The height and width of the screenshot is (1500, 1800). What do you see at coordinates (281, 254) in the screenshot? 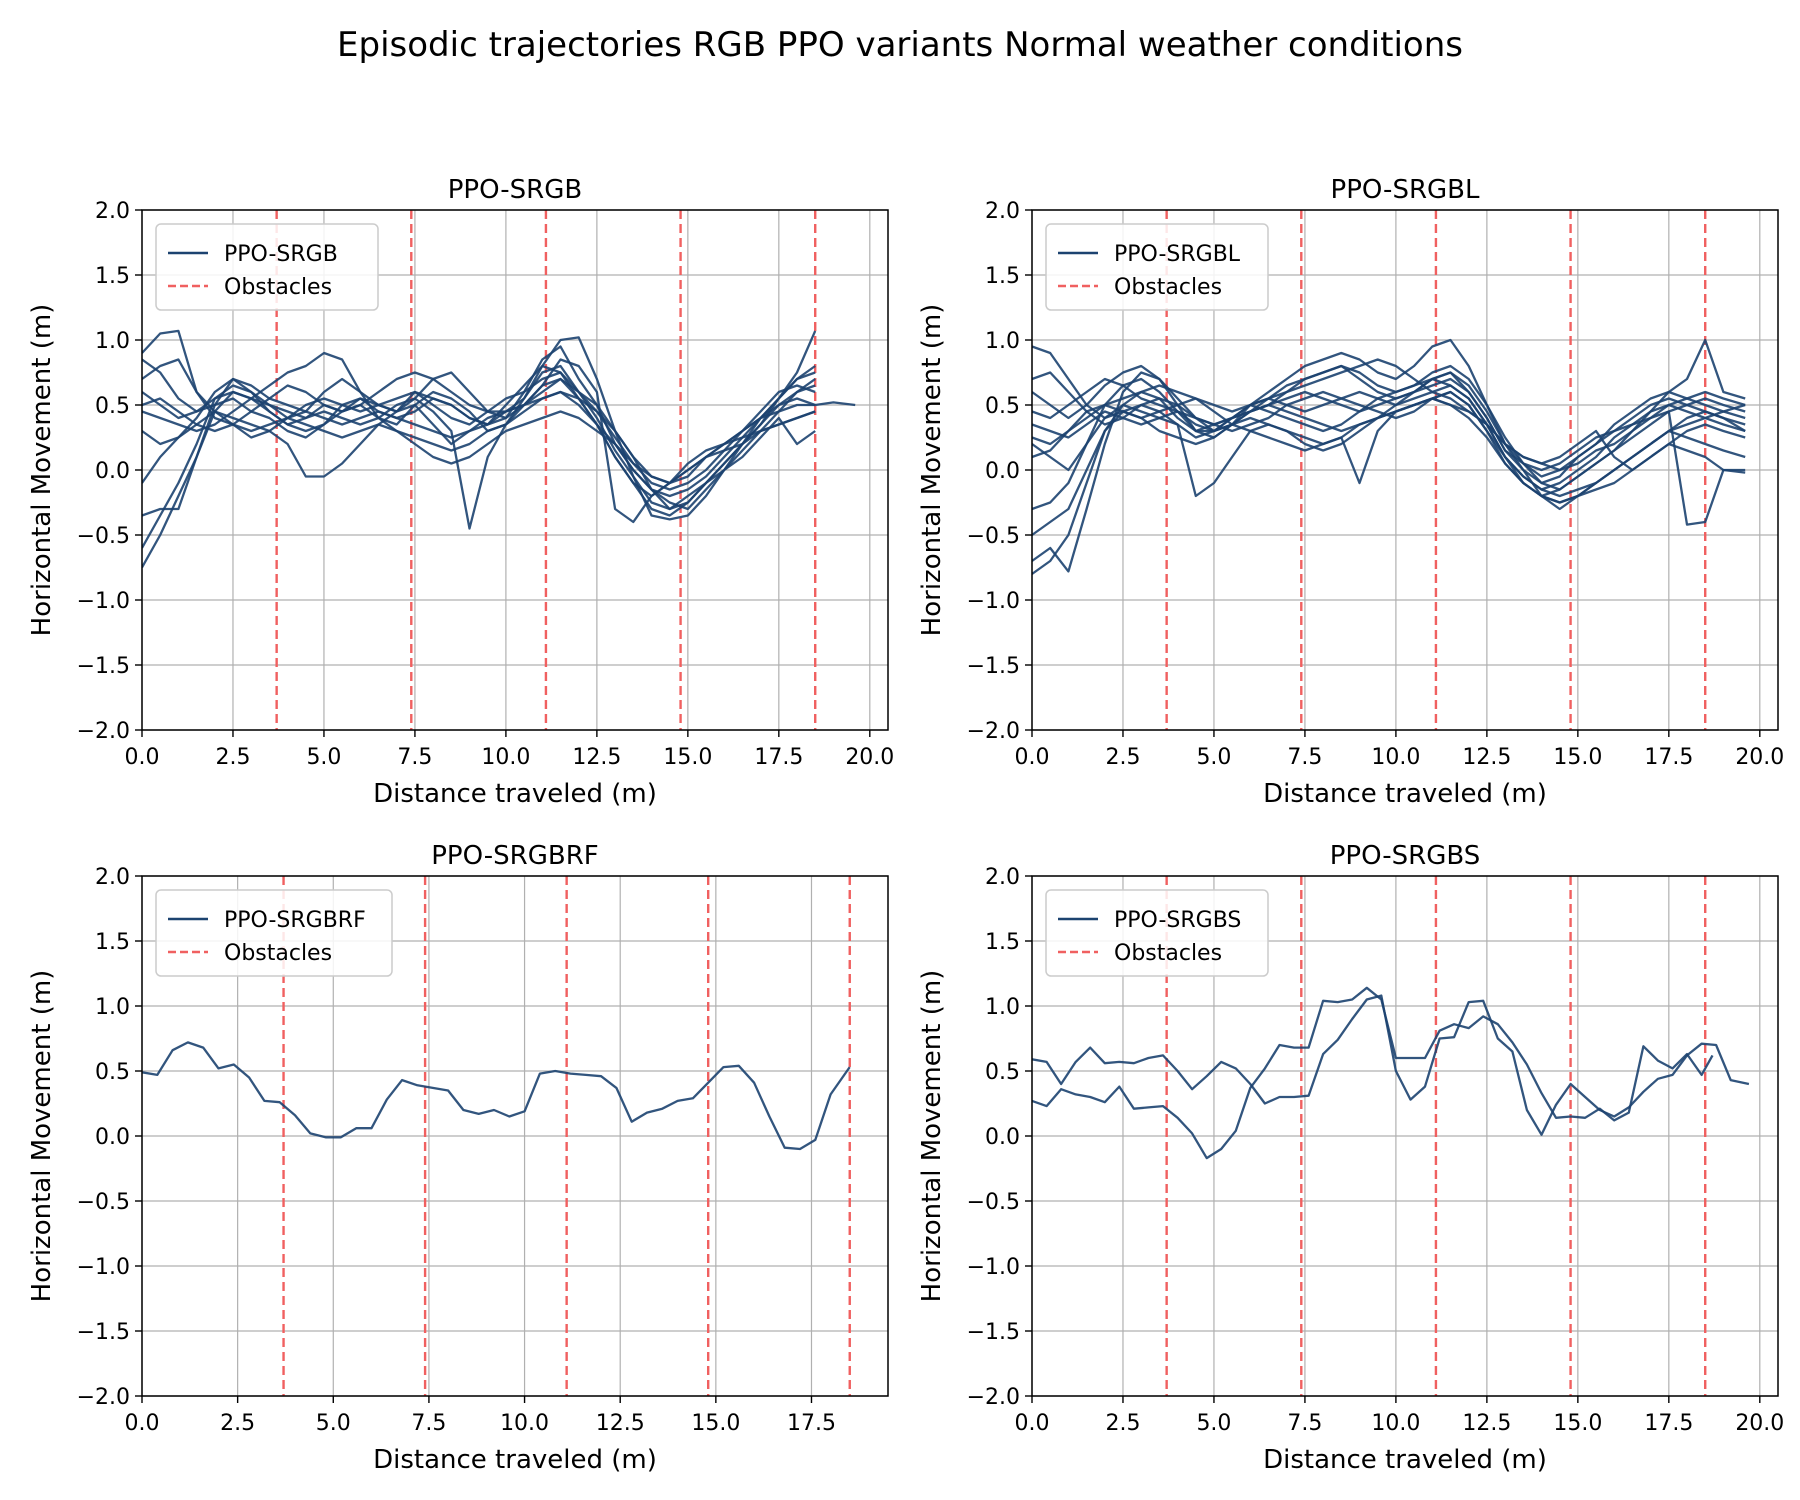
I see `legend-label-trajectory: PPO-SRGB` at bounding box center [281, 254].